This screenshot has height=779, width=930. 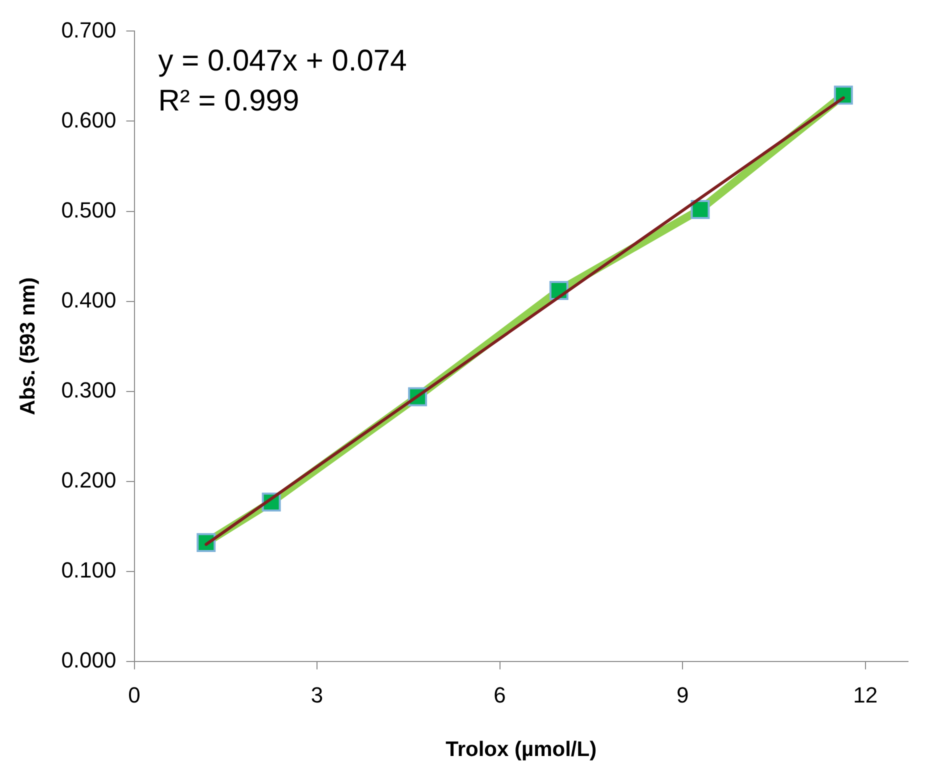 What do you see at coordinates (88, 569) in the screenshot?
I see `y-tick-label: 0.100` at bounding box center [88, 569].